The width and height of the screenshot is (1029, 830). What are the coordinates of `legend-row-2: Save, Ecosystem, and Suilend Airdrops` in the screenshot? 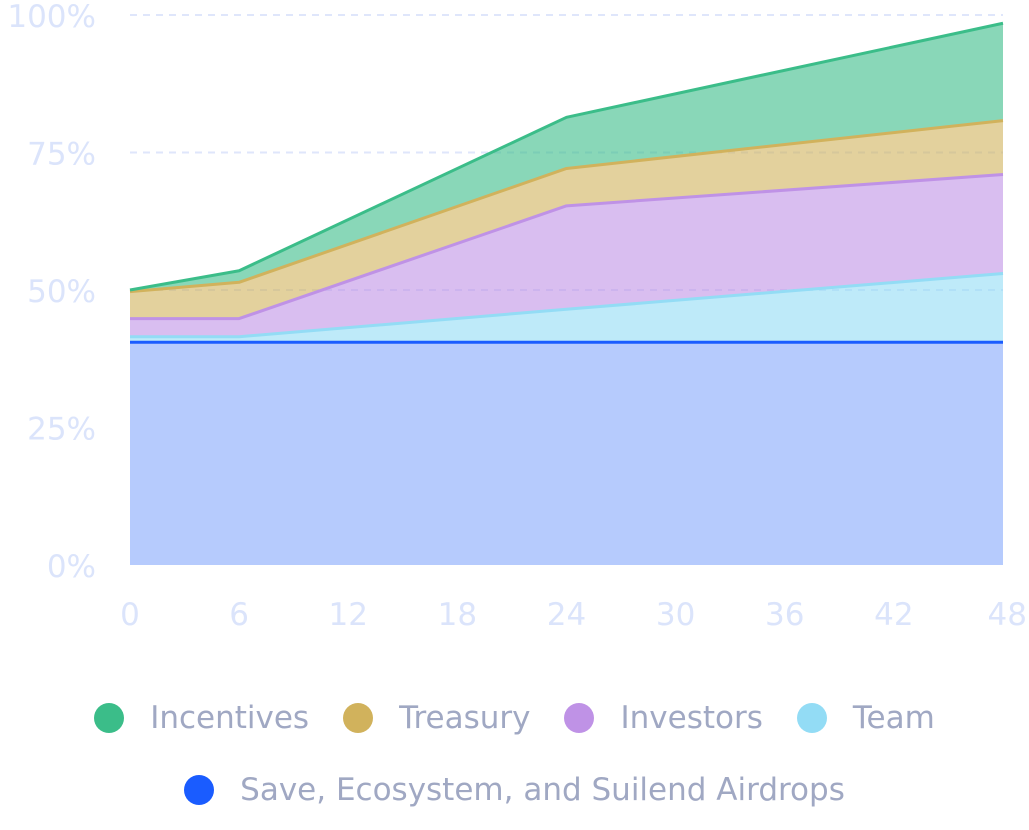 It's located at (514, 790).